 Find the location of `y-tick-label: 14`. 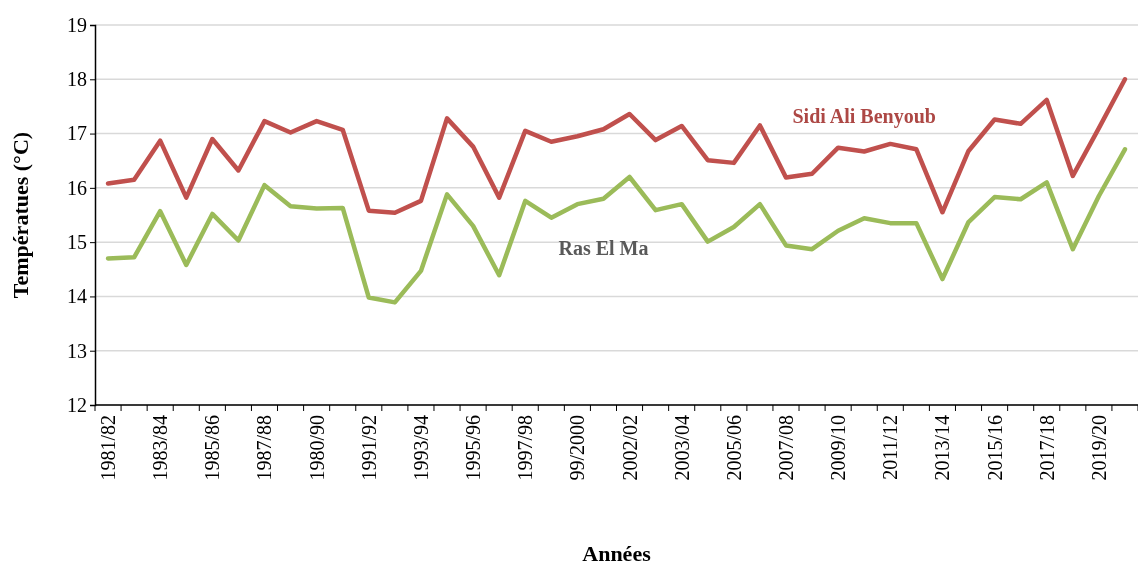

y-tick-label: 14 is located at coordinates (77, 296).